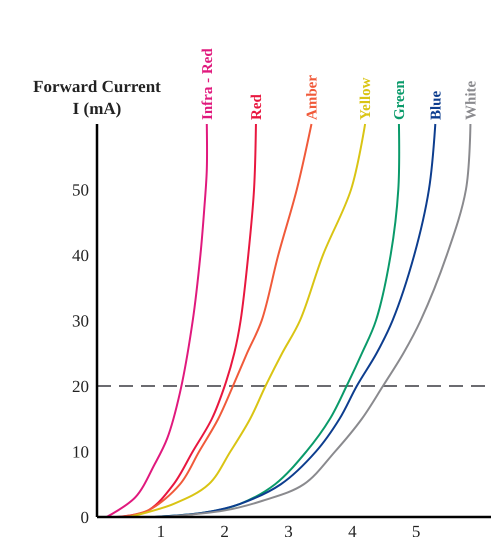  What do you see at coordinates (400, 100) in the screenshot?
I see `text: Green` at bounding box center [400, 100].